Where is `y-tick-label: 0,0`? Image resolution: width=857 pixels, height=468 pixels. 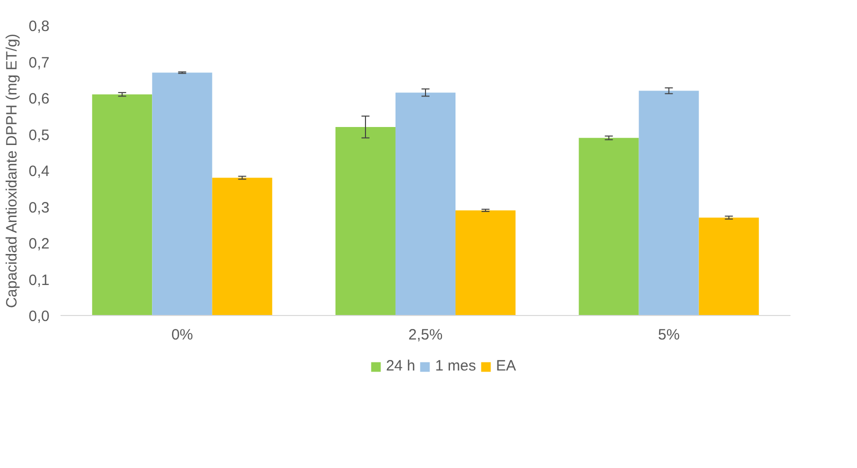
y-tick-label: 0,0 is located at coordinates (39, 316).